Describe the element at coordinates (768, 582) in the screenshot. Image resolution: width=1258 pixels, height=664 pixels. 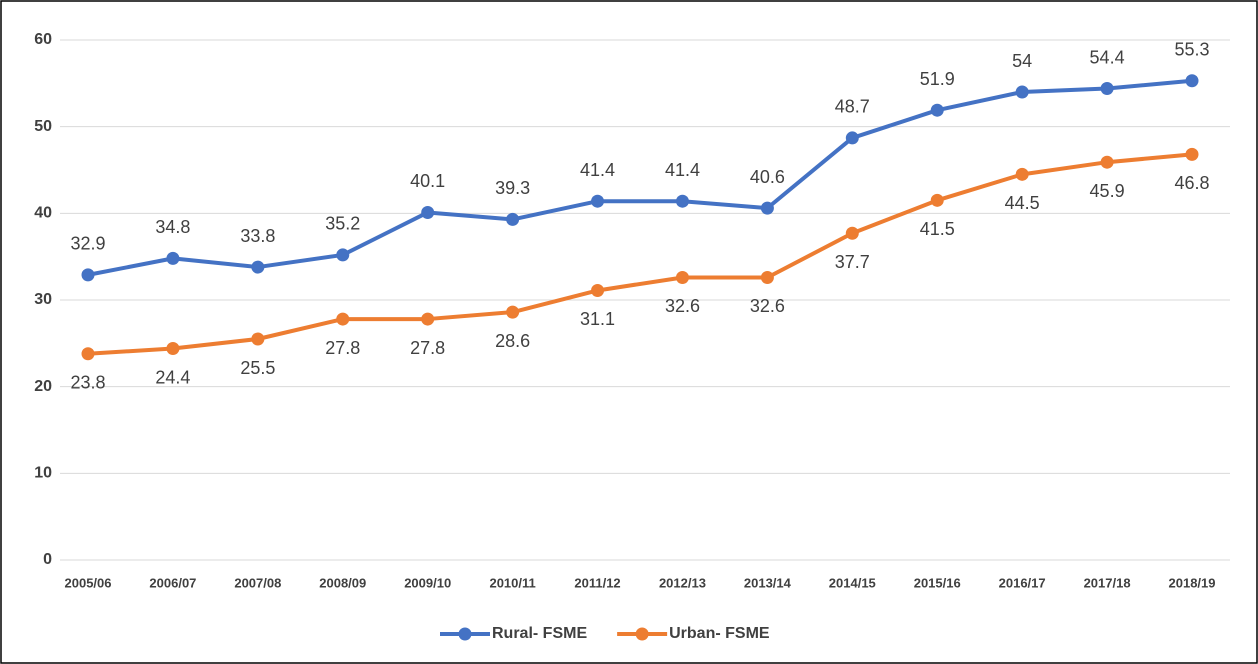
I see `x-tick-label: 2013/14` at that location.